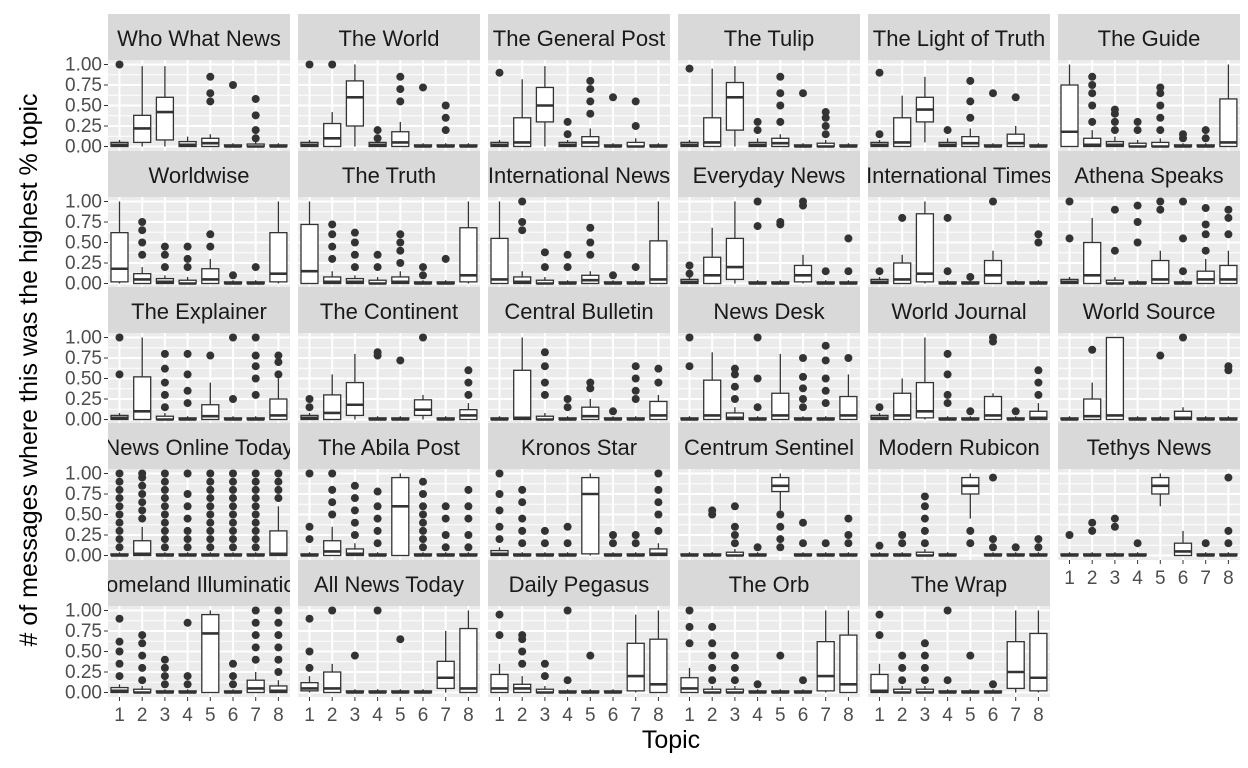 This screenshot has width=1248, height=768. Describe the element at coordinates (389, 584) in the screenshot. I see `facet-title: All News Today` at that location.